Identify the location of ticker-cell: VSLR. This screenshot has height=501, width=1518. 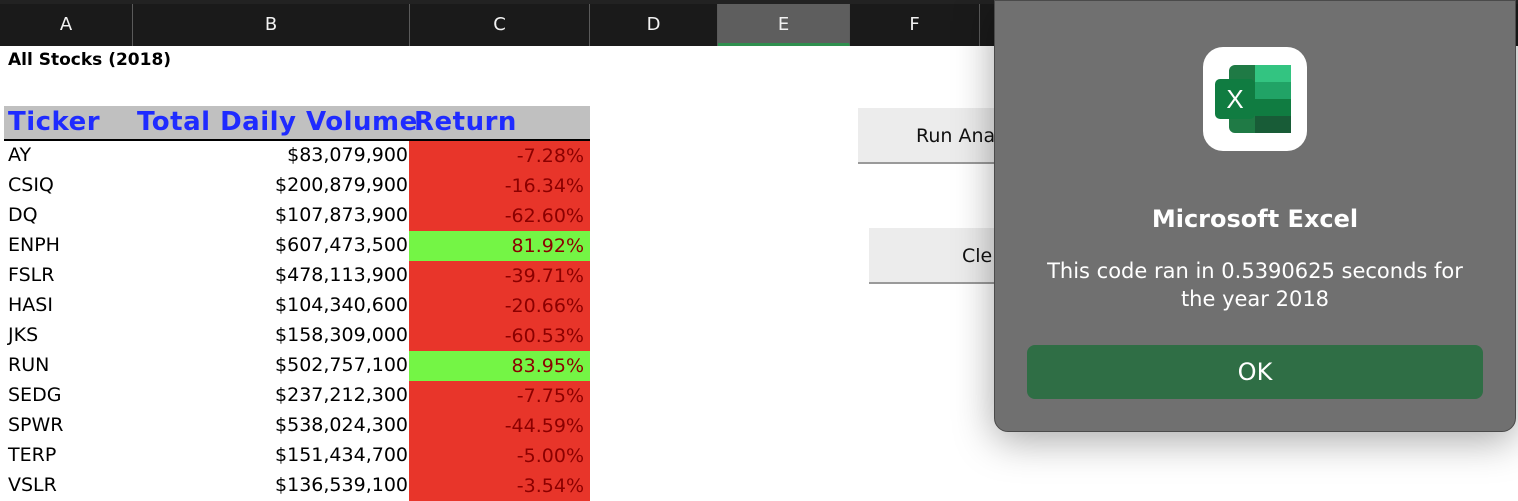
(32, 485).